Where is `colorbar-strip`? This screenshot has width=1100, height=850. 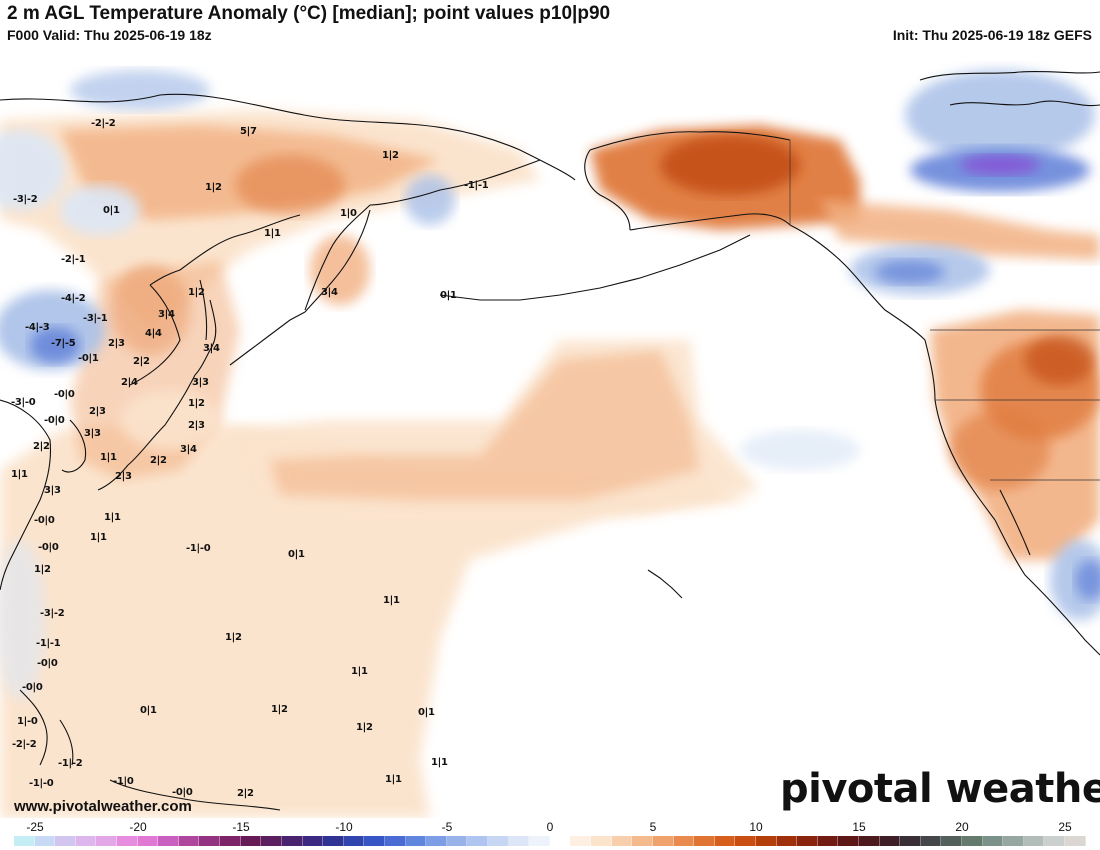
colorbar-strip is located at coordinates (550, 841).